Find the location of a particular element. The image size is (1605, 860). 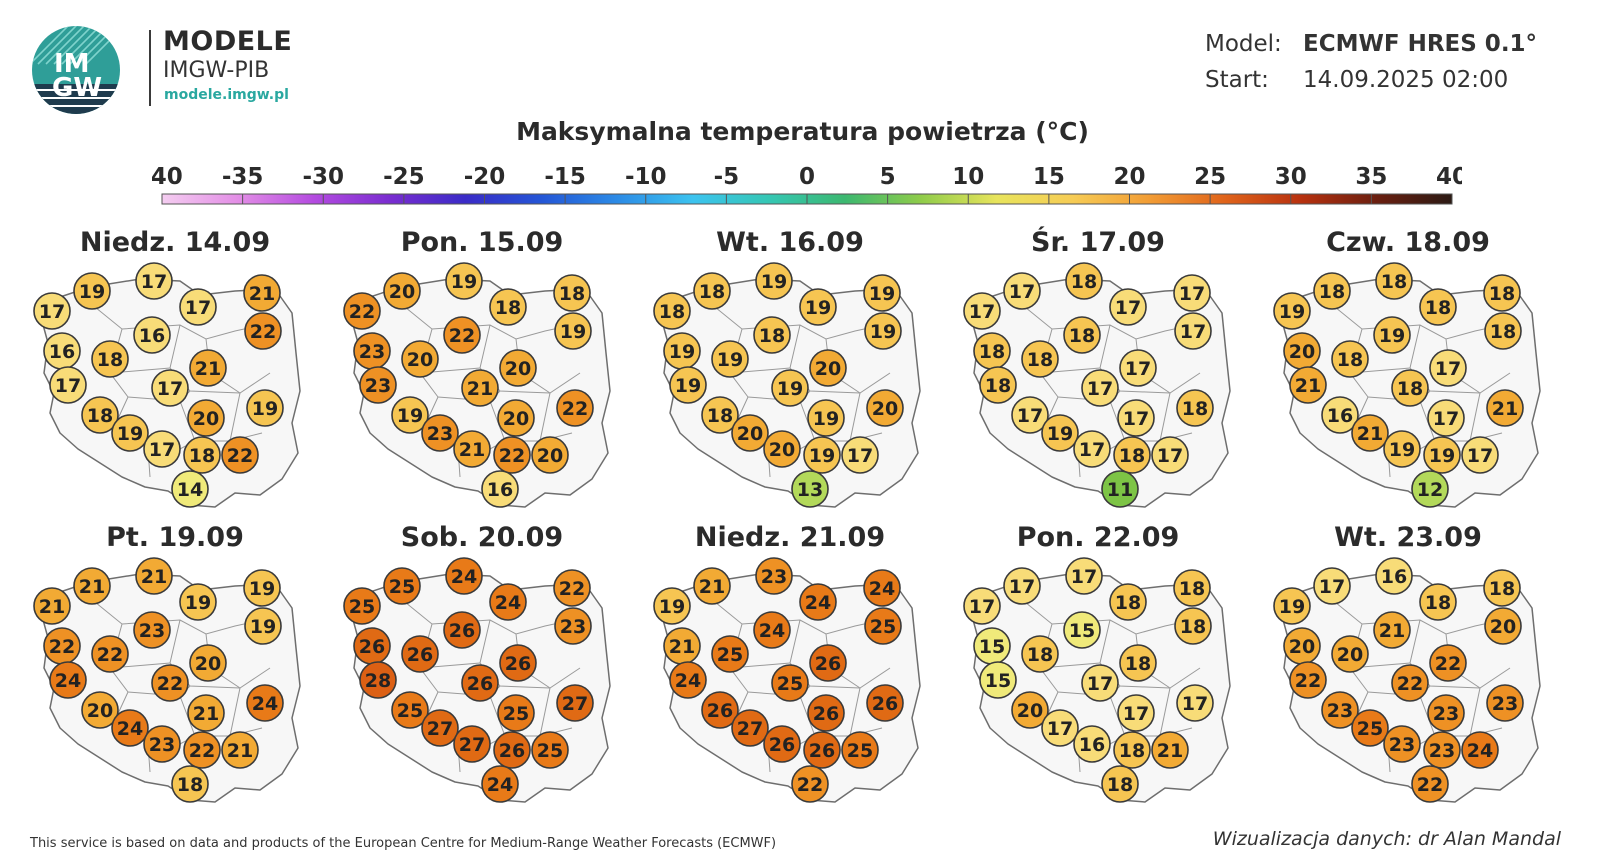

temperature-value: 27 is located at coordinates (440, 729).